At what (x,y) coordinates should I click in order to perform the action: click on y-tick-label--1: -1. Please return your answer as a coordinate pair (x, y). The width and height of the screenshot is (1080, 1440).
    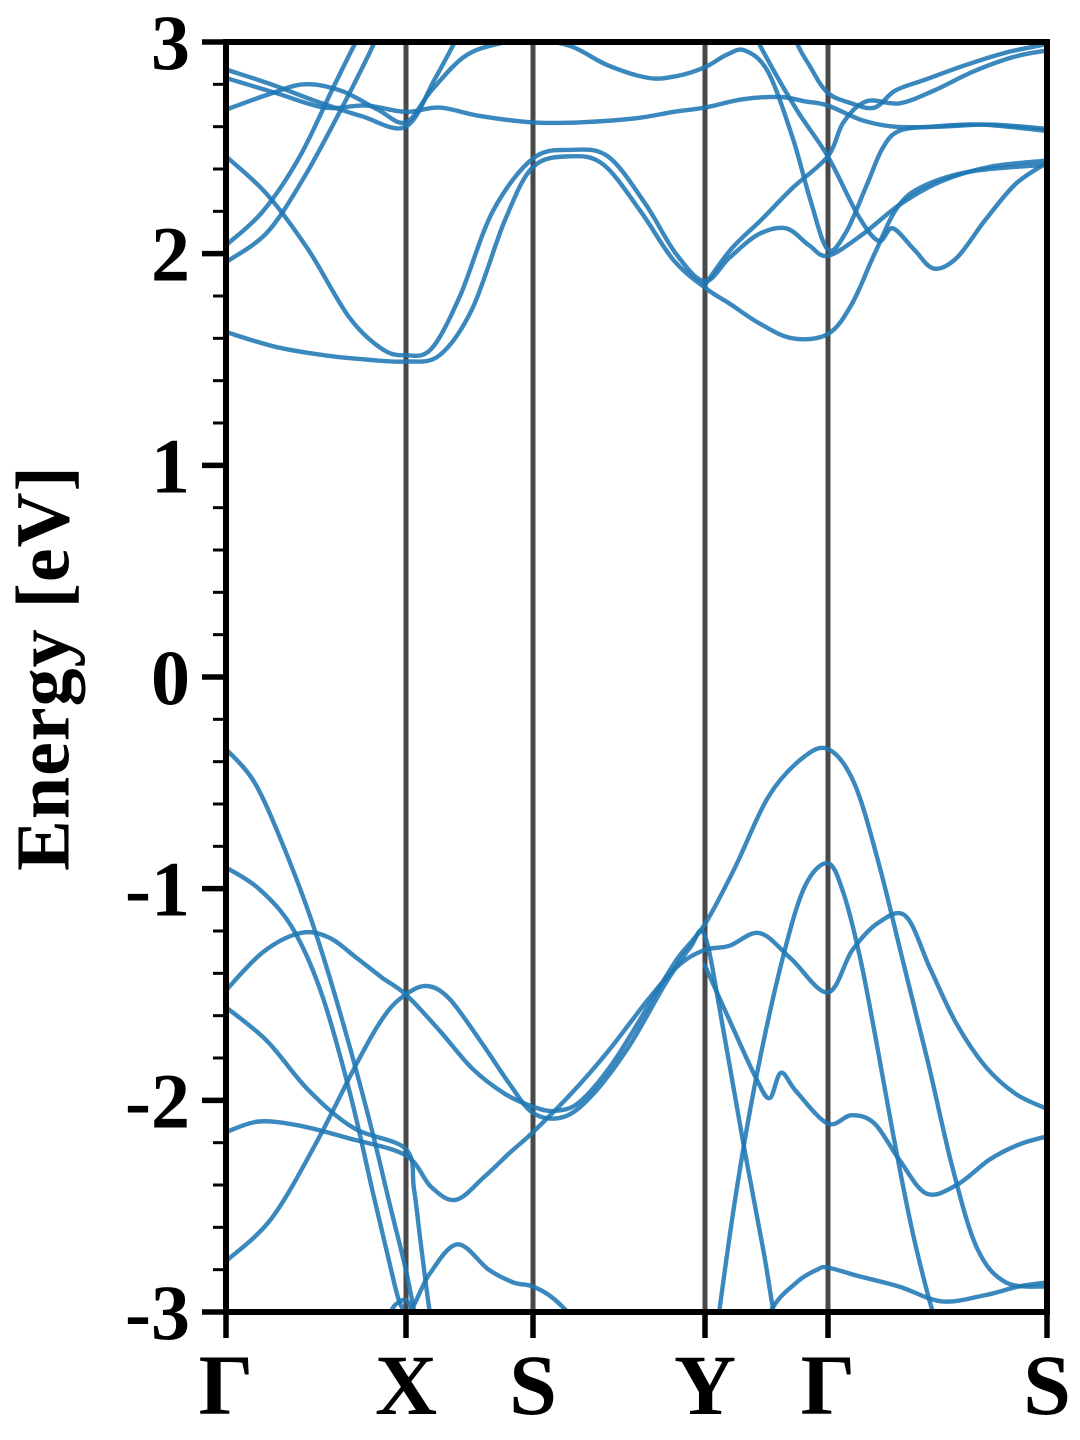
    Looking at the image, I should click on (157, 889).